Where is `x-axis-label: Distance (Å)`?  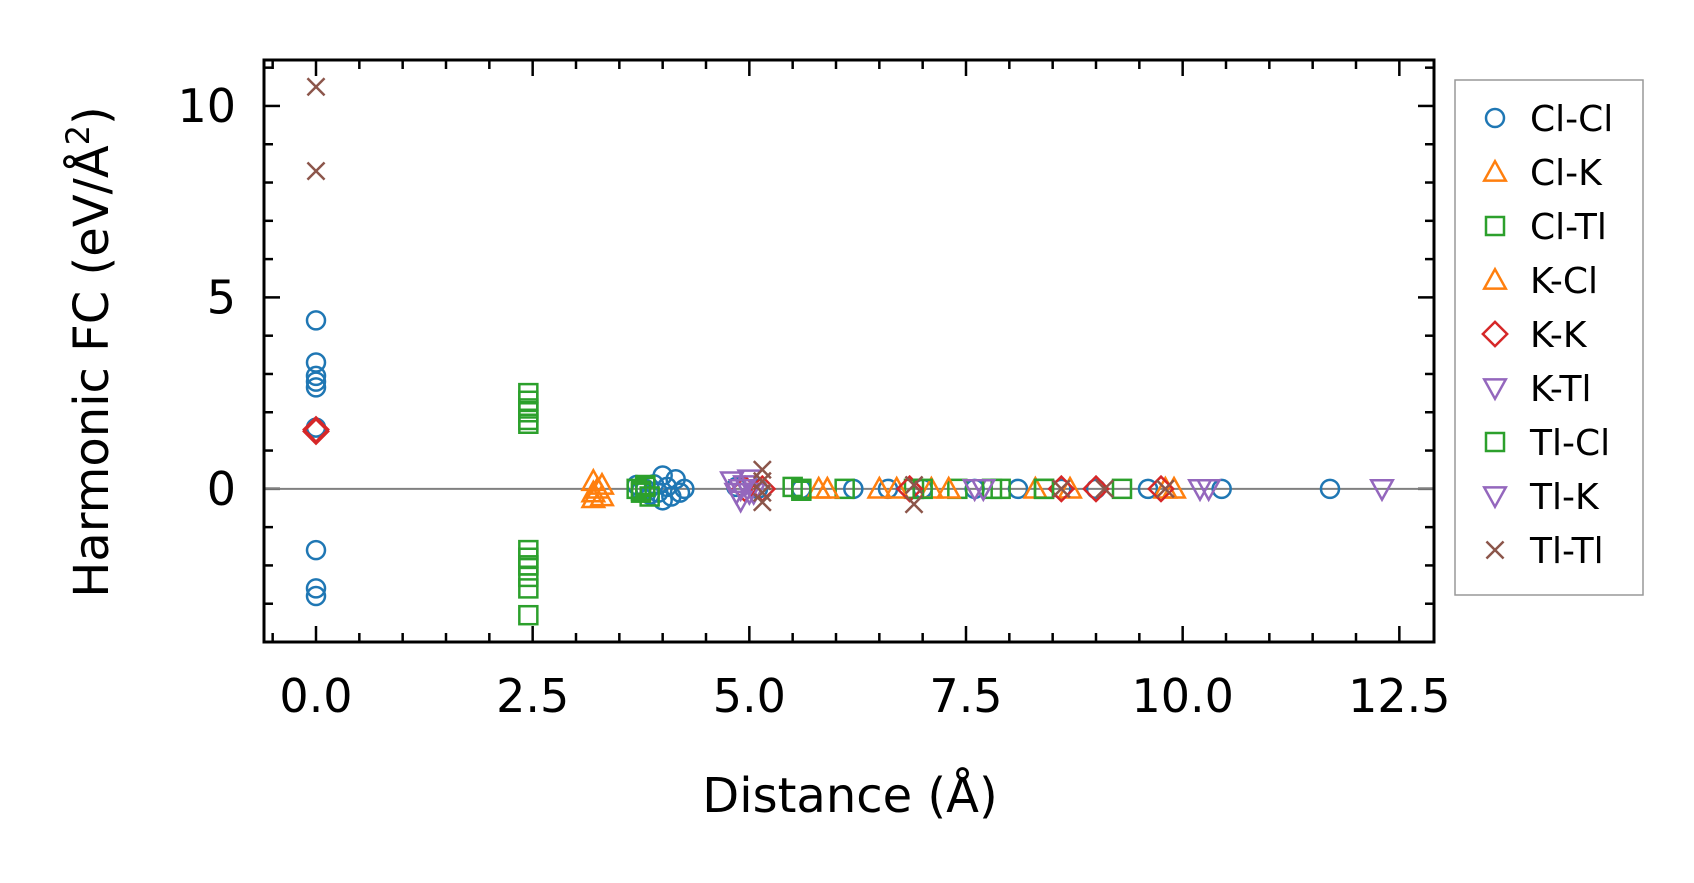 x-axis-label: Distance (Å) is located at coordinates (849, 795).